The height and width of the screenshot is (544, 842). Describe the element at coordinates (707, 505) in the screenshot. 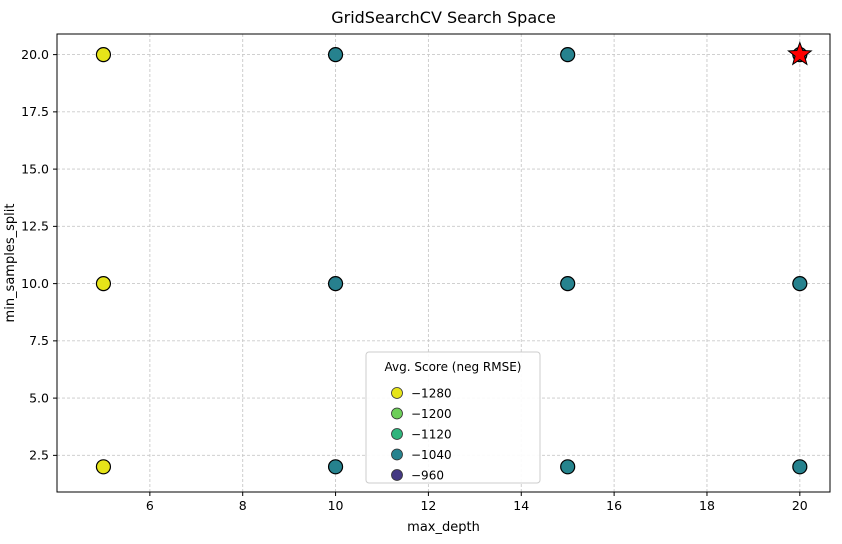

I see `x-tick-label: 18` at that location.